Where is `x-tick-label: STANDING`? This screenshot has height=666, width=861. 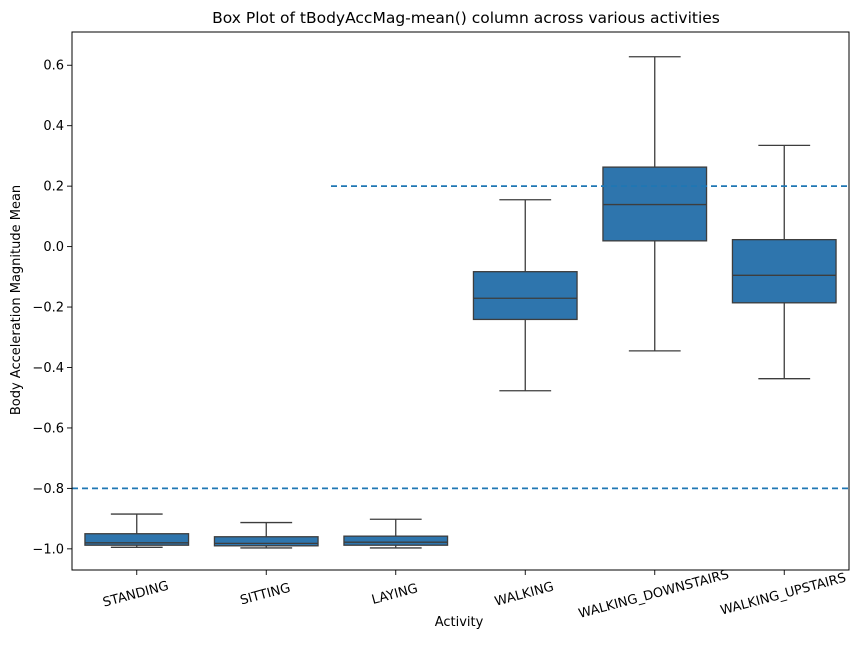 x-tick-label: STANDING is located at coordinates (135, 595).